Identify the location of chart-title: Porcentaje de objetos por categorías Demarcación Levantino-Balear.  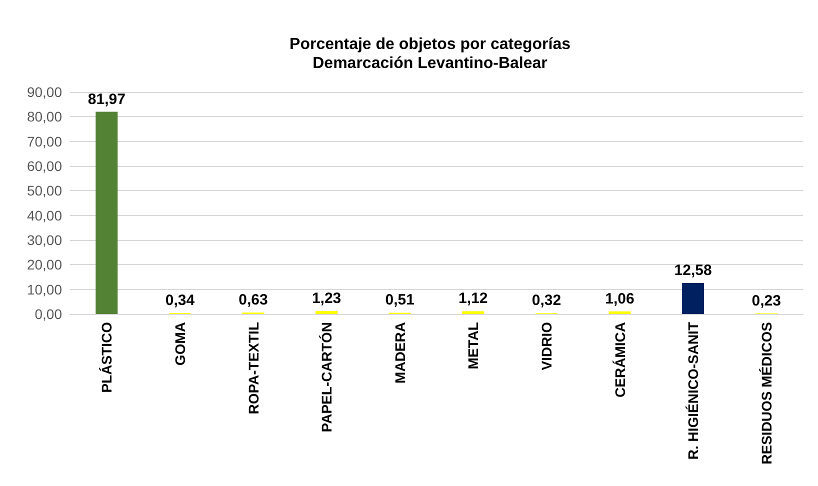
(430, 54).